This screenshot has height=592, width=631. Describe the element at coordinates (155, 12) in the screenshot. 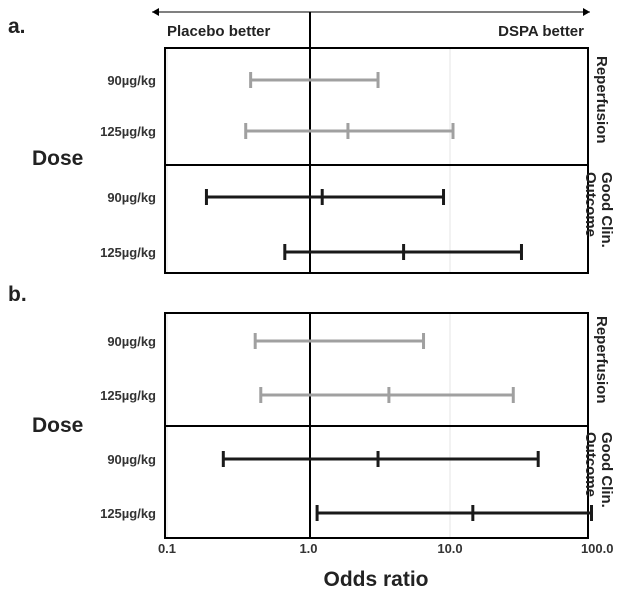

I see `left-arrowhead` at that location.